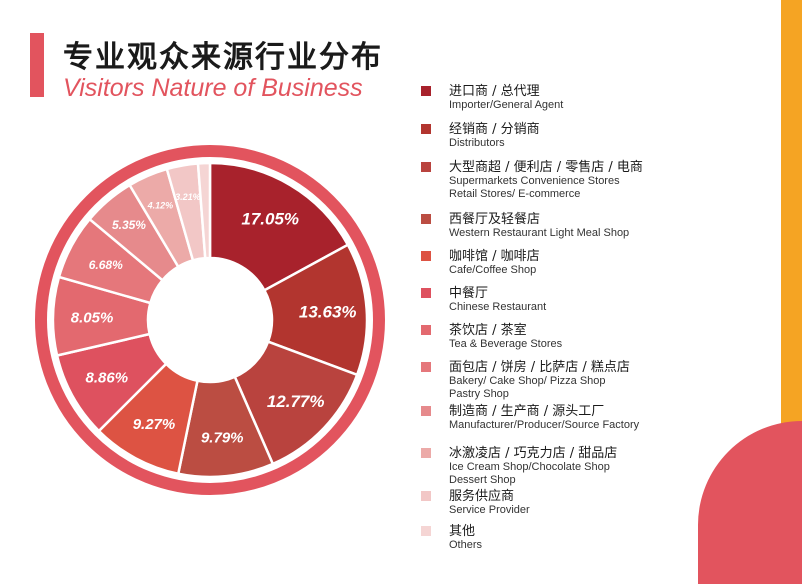  Describe the element at coordinates (328, 312) in the screenshot. I see `slice-data-label: 13.63%` at that location.